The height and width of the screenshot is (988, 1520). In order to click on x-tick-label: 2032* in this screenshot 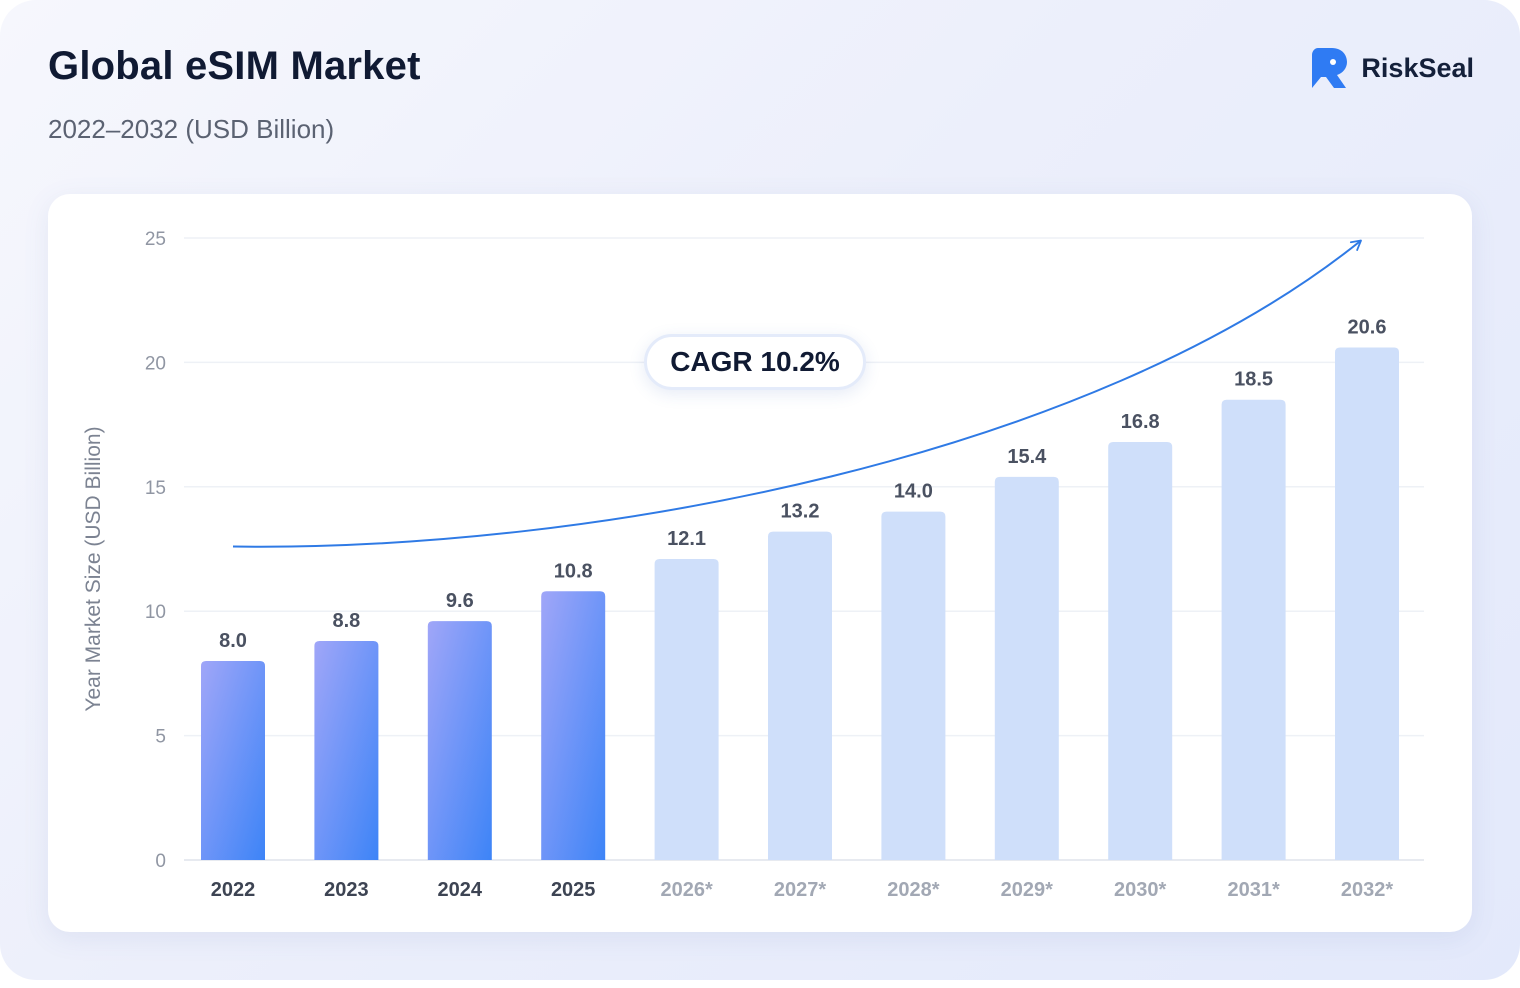, I will do `click(1367, 890)`.